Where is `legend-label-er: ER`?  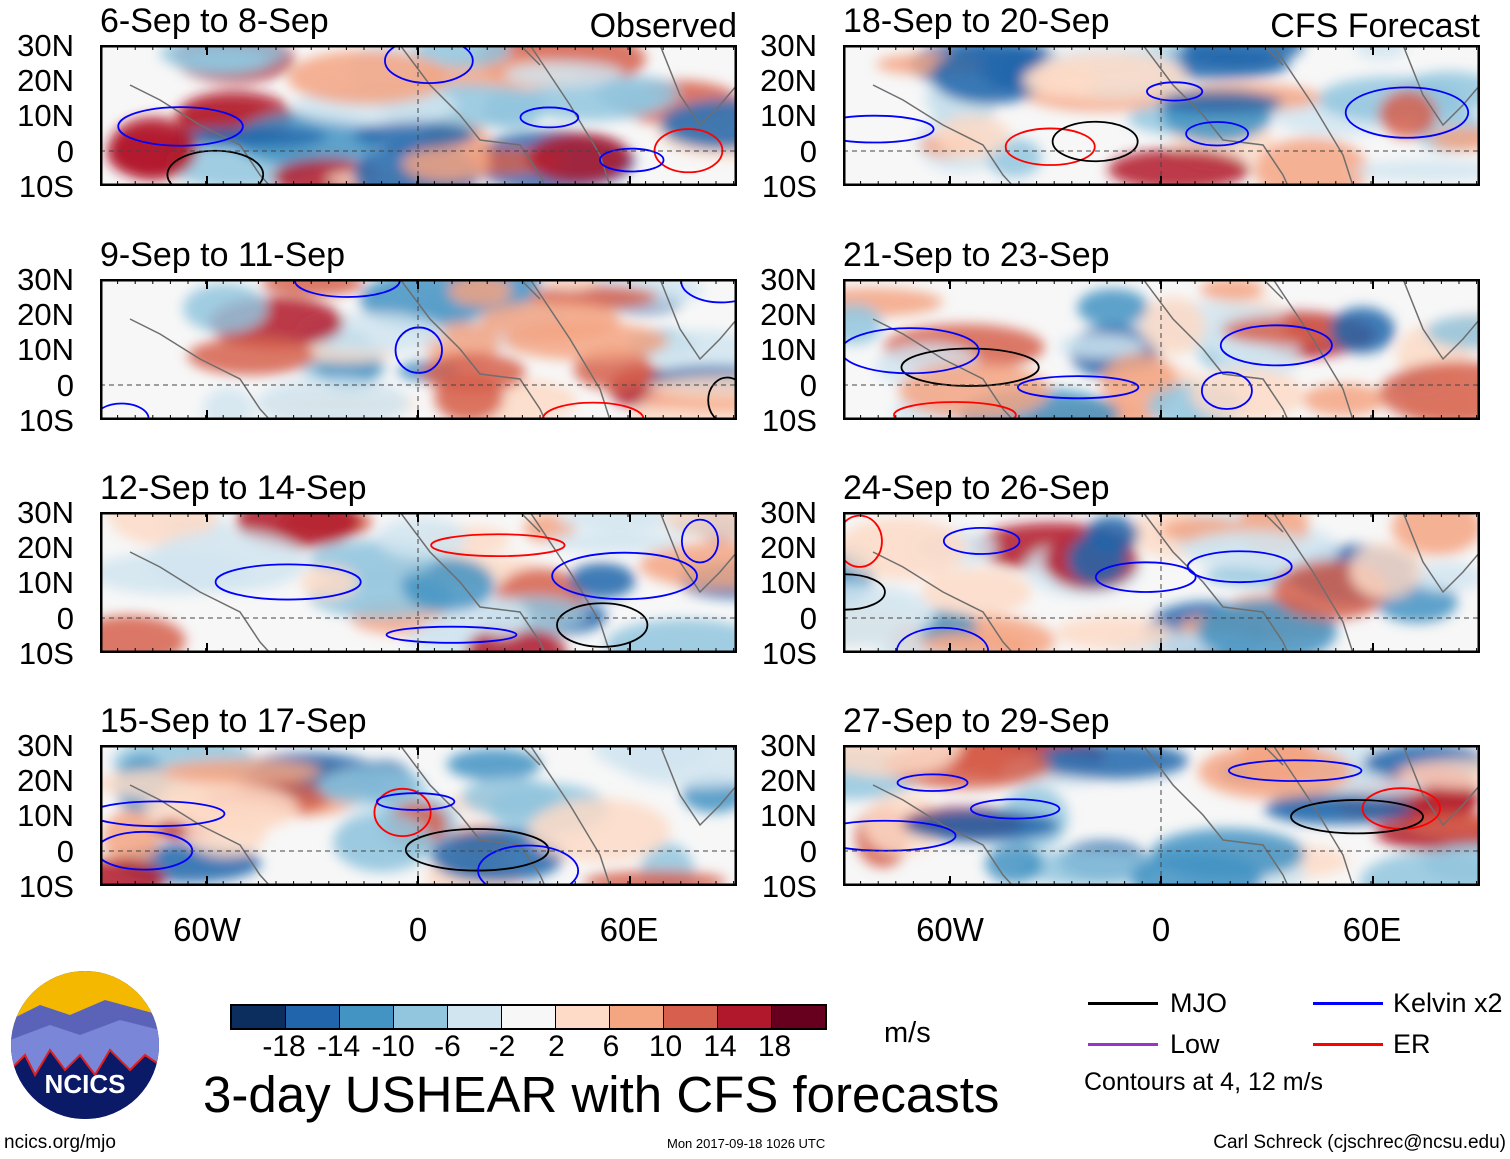
legend-label-er: ER is located at coordinates (1412, 1044).